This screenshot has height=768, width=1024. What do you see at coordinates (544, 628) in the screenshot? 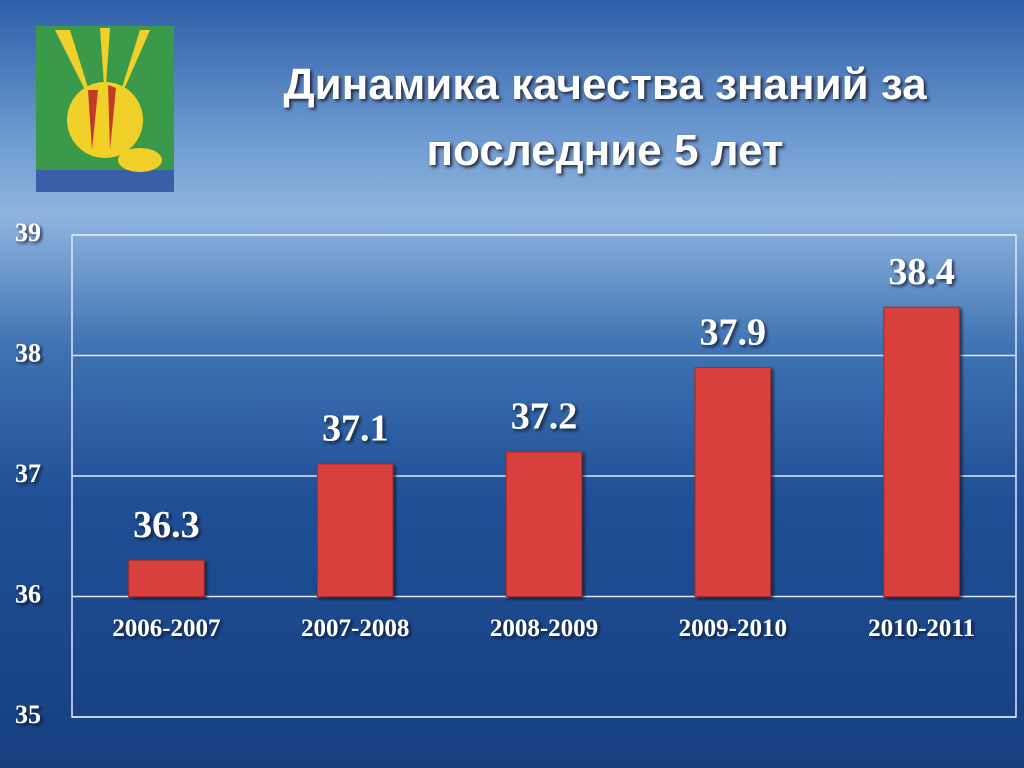
I see `x-tick-label: 2008-2009` at bounding box center [544, 628].